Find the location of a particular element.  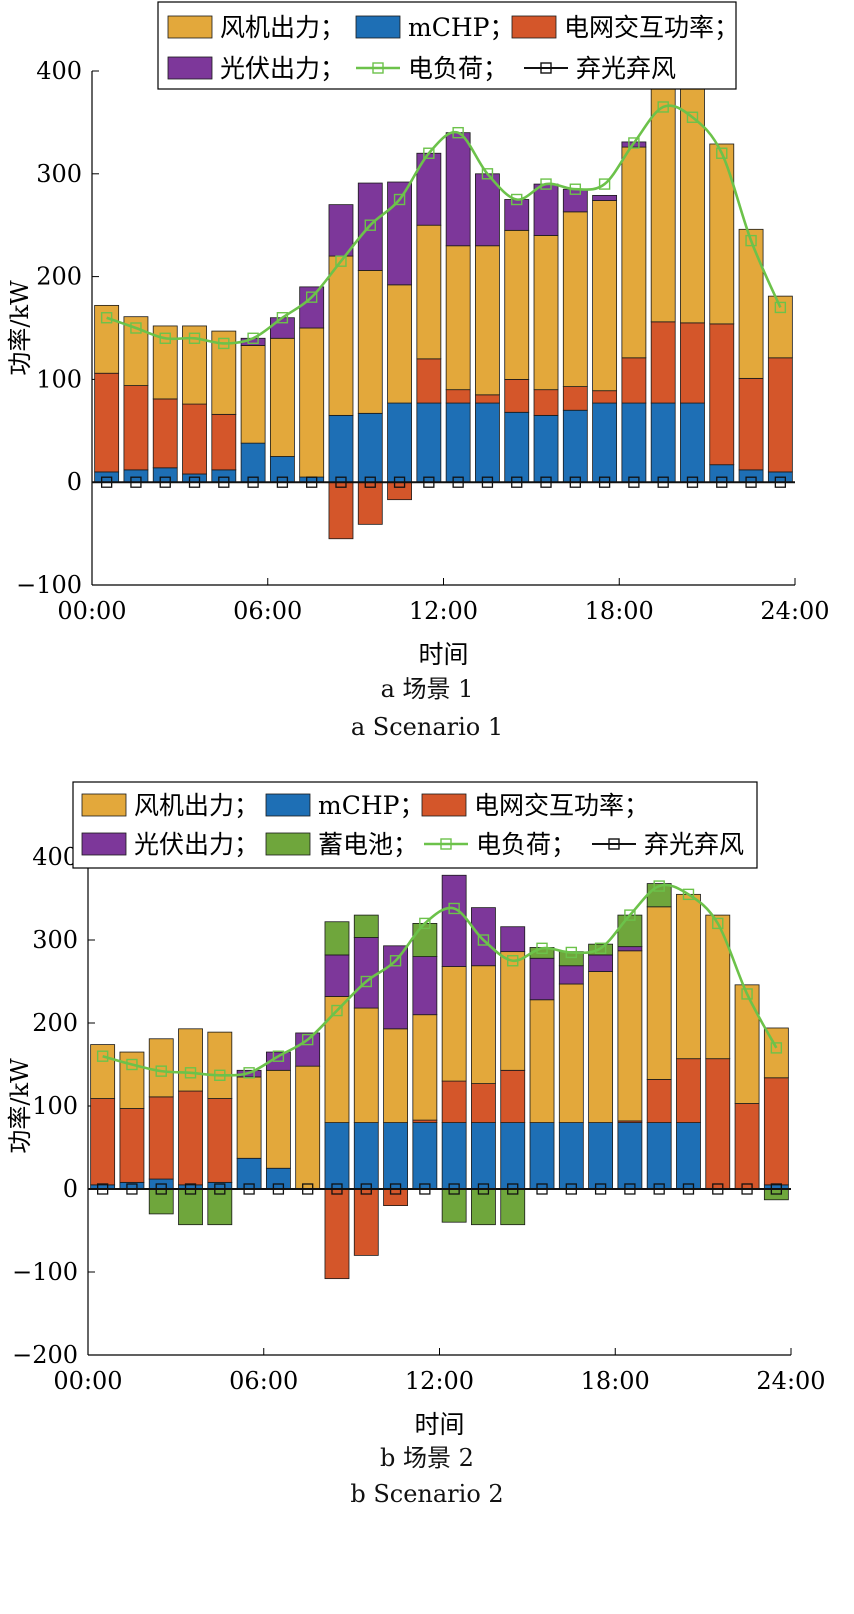

legend-swatch-grid is located at coordinates (444, 805).